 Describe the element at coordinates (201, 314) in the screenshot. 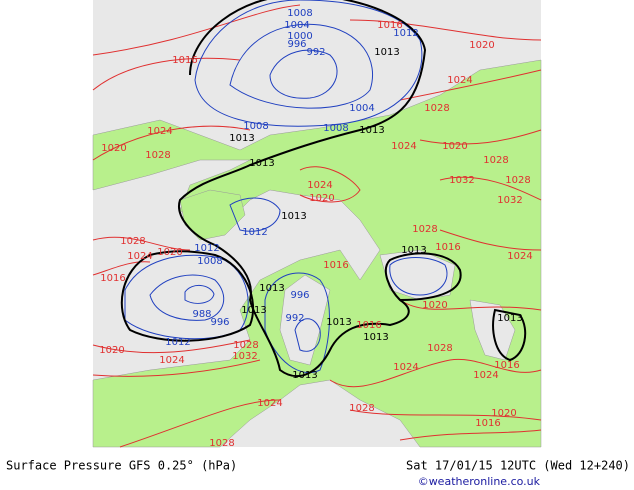

I see `isobar-label: 988` at that location.